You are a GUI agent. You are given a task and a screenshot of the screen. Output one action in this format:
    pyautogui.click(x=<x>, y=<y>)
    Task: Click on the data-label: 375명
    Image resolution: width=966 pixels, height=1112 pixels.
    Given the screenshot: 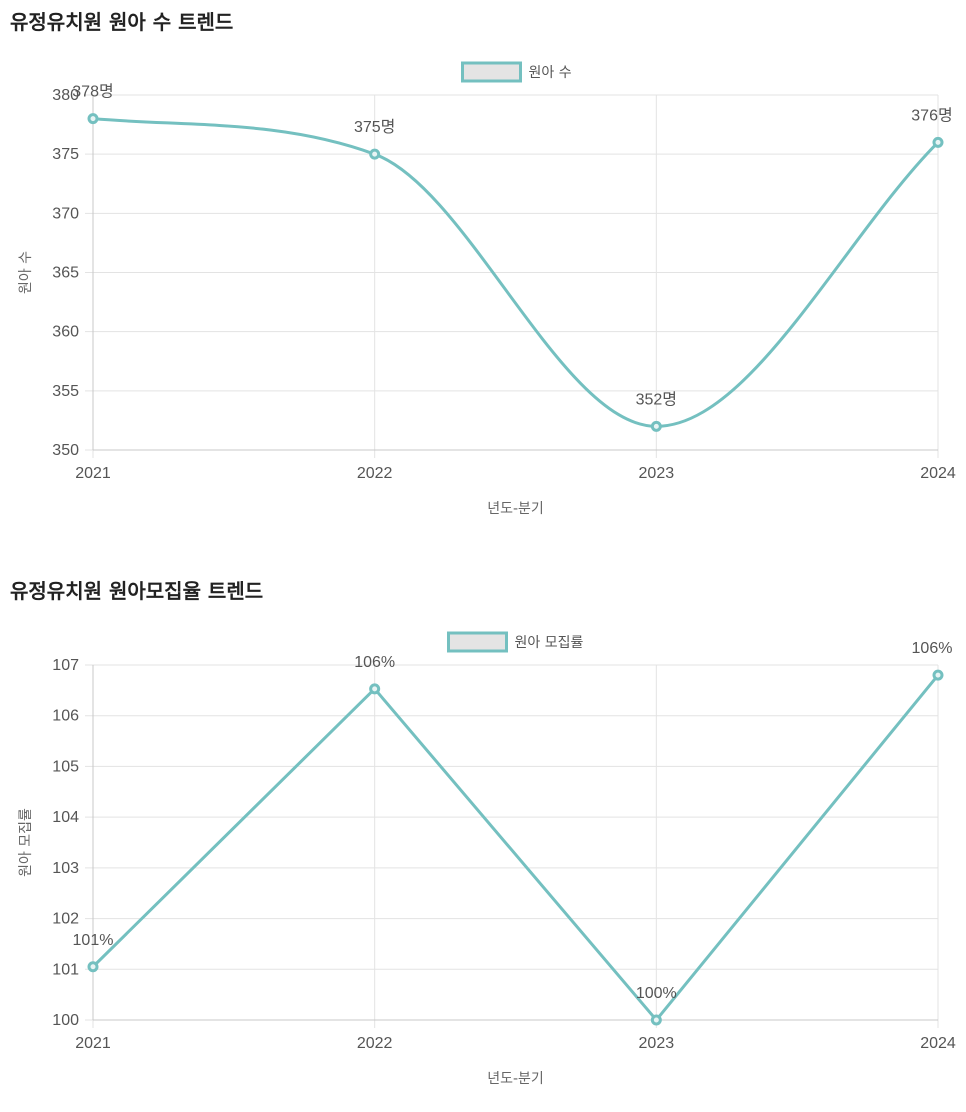 What is the action you would take?
    pyautogui.click(x=374, y=127)
    